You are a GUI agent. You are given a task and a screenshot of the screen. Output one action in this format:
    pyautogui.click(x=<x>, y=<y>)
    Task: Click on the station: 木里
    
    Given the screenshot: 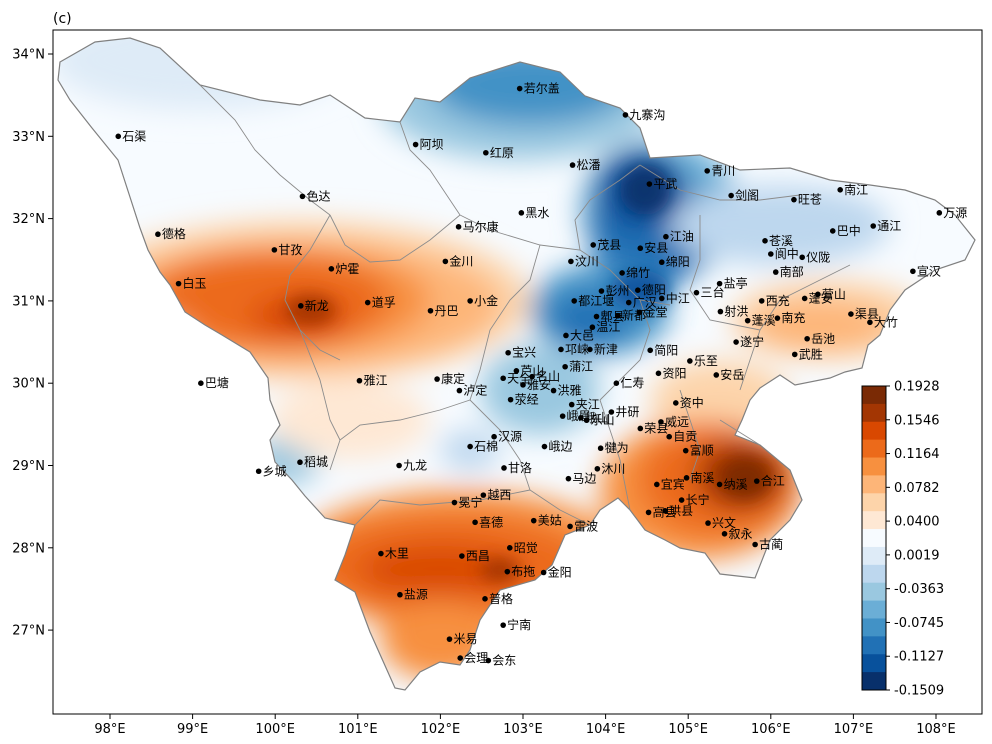 What is the action you would take?
    pyautogui.click(x=393, y=554)
    